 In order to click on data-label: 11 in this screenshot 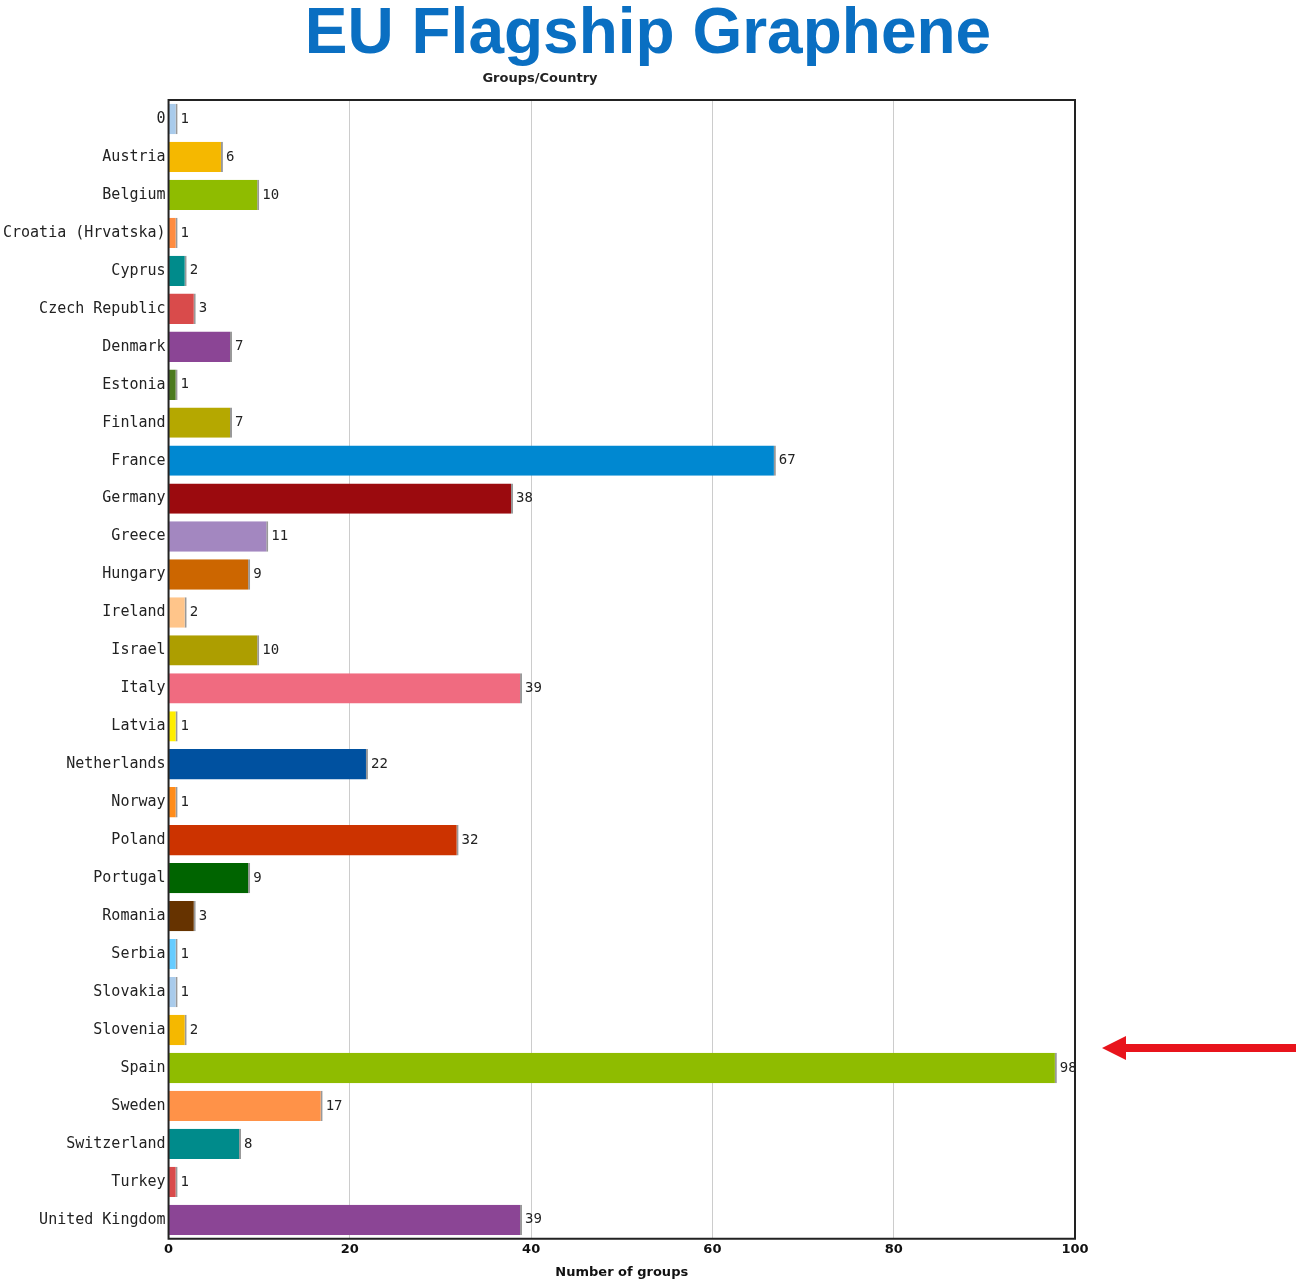, I will do `click(280, 535)`.